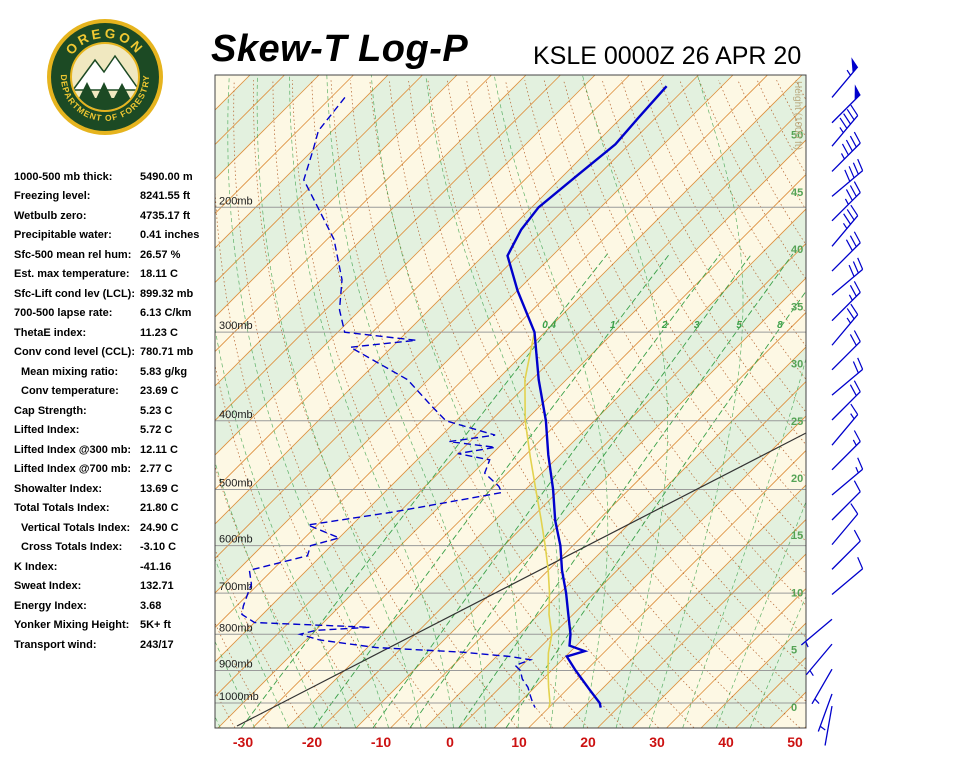  What do you see at coordinates (72, 547) in the screenshot?
I see `index-label: Cross Totals Index:` at bounding box center [72, 547].